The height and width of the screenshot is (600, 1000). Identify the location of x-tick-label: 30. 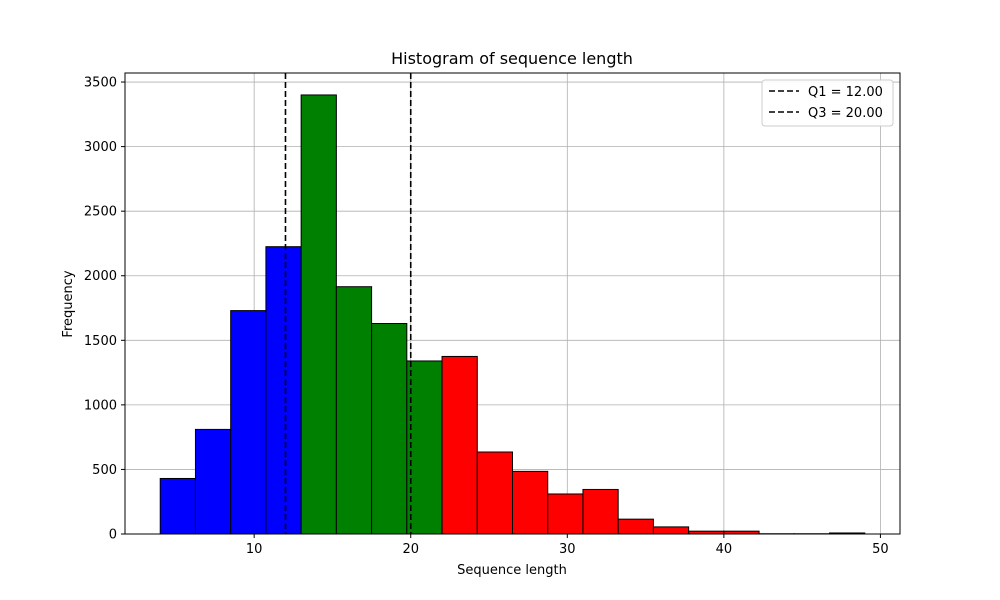
(567, 549).